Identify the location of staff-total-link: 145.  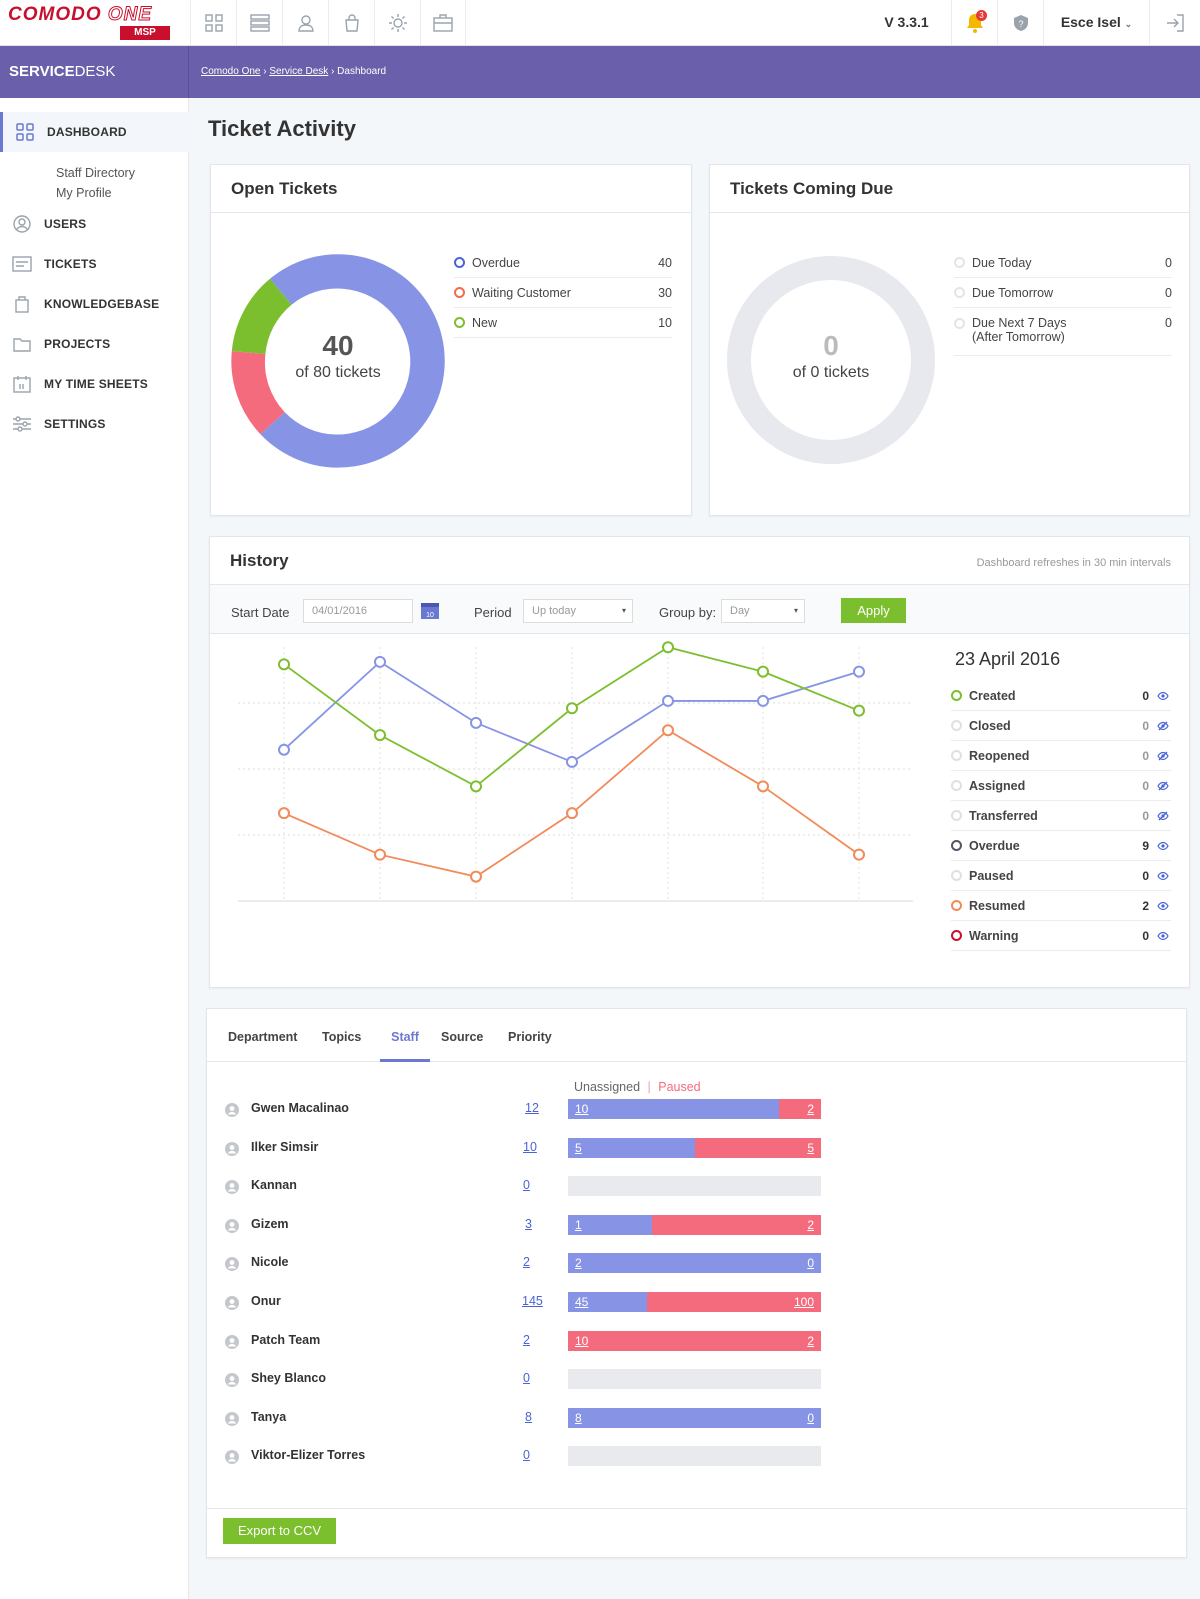
(532, 1301).